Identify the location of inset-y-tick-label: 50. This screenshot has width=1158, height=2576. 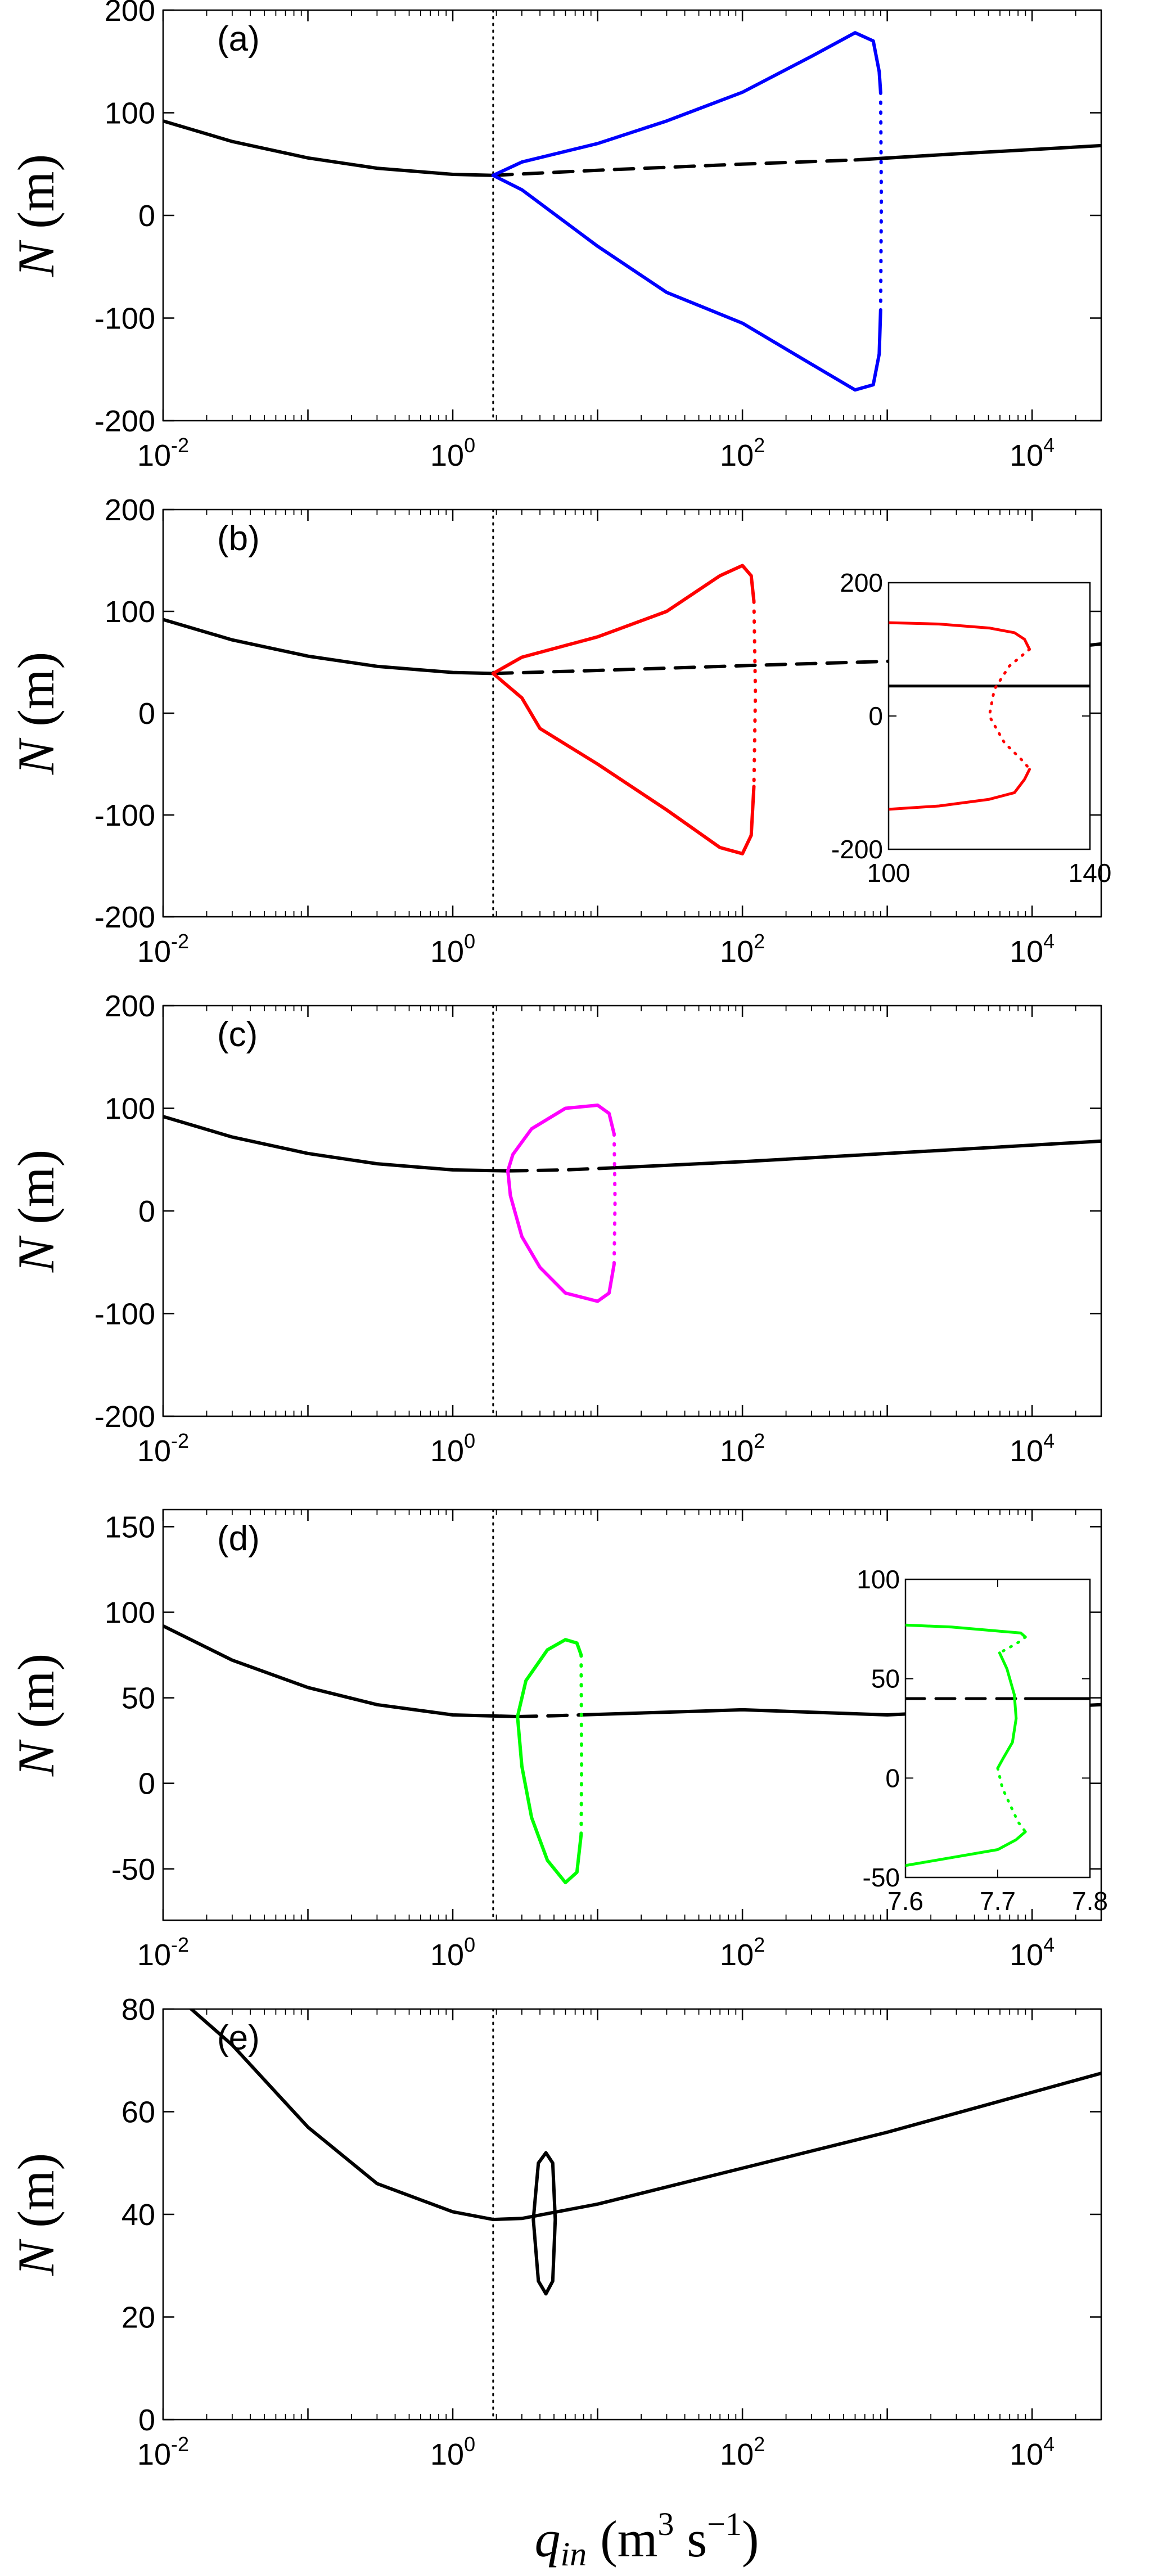
(885, 1679).